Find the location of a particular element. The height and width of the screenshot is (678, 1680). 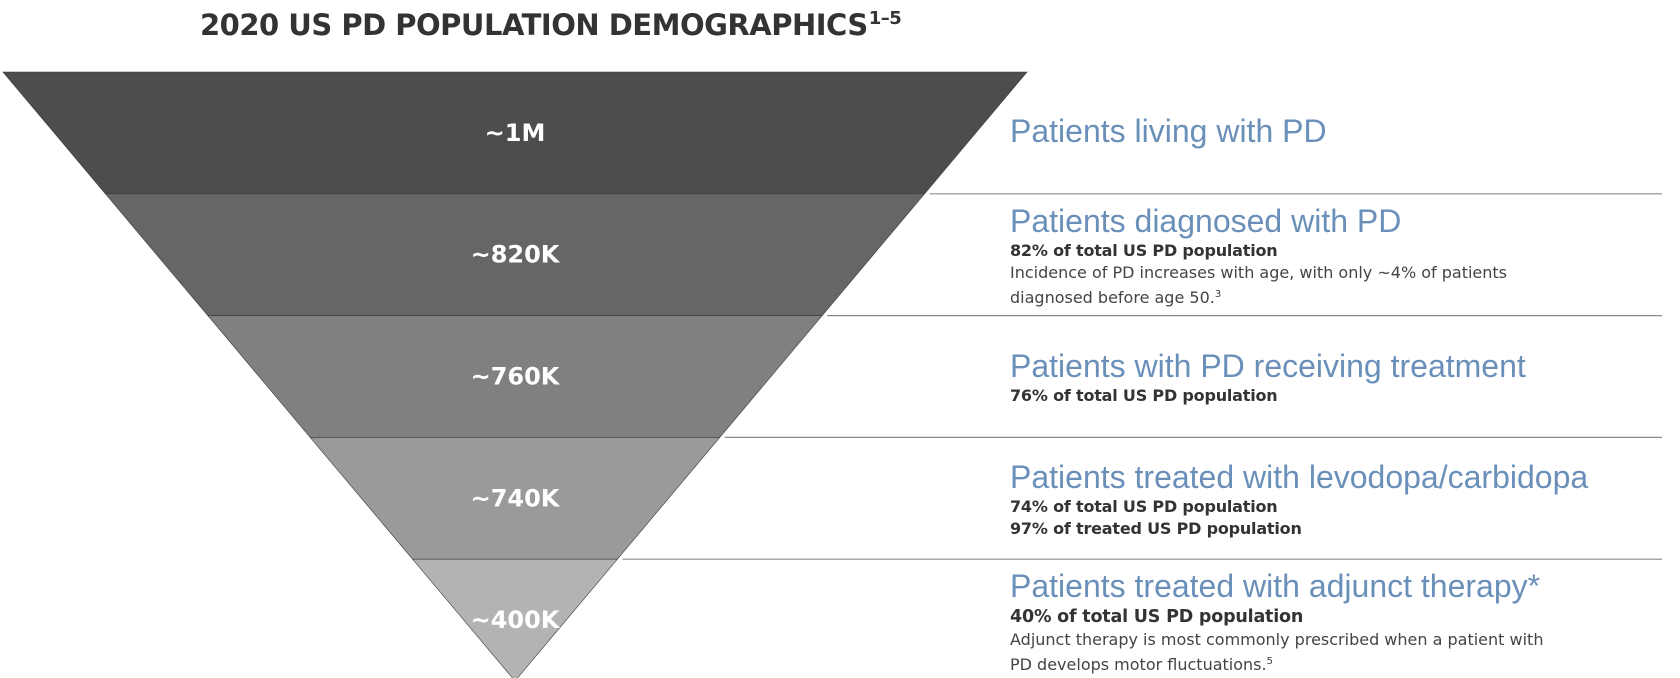

tier-stat: 76% of total US PD population is located at coordinates (1144, 395).